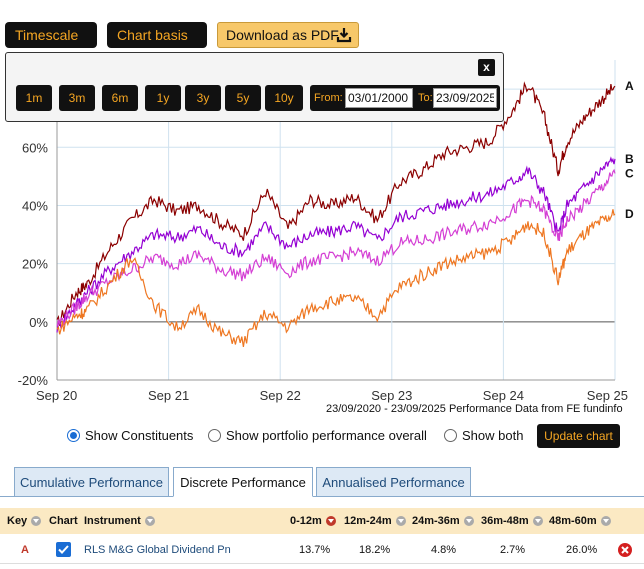  What do you see at coordinates (629, 159) in the screenshot?
I see `series-label-b: B` at bounding box center [629, 159].